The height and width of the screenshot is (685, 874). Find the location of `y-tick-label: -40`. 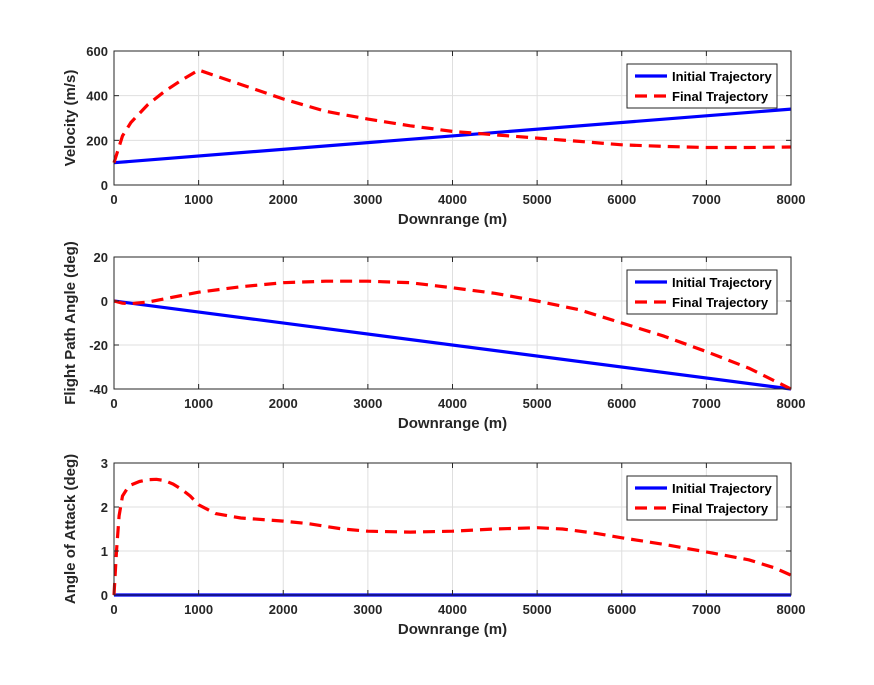

y-tick-label: -40 is located at coordinates (98, 389).